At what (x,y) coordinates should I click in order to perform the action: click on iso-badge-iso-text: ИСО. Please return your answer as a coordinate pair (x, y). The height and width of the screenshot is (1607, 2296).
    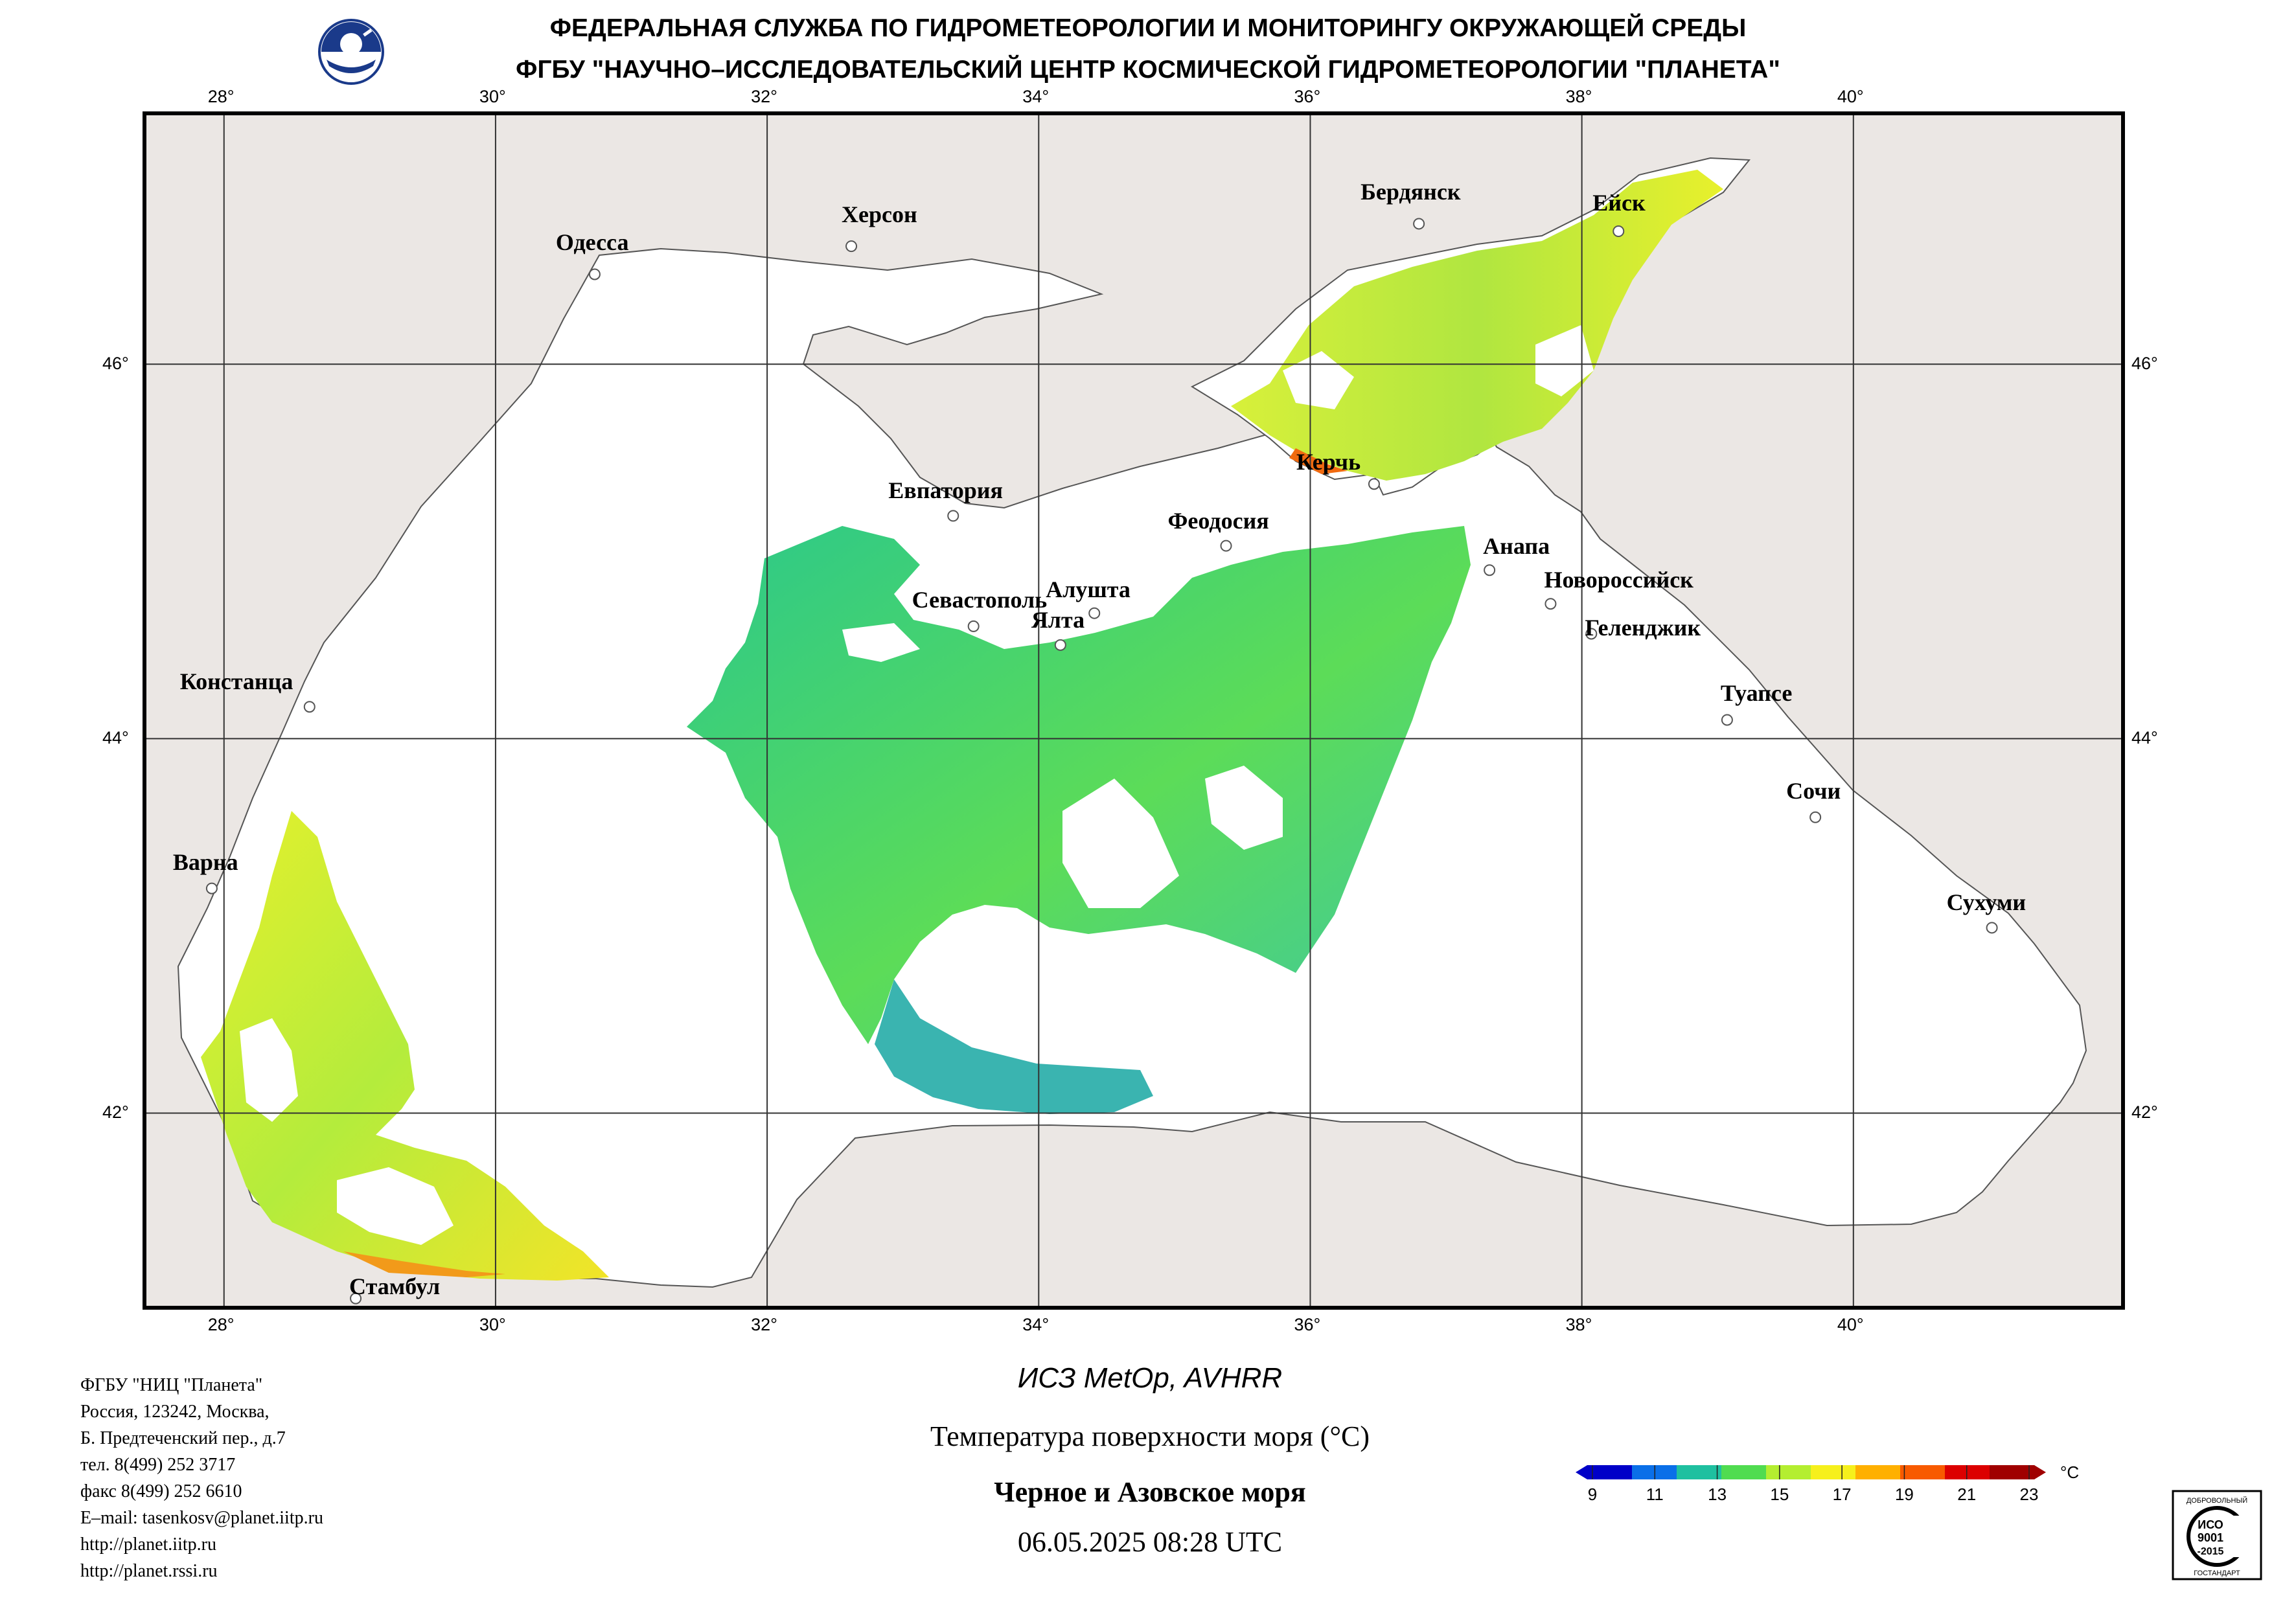
    Looking at the image, I should click on (2210, 1524).